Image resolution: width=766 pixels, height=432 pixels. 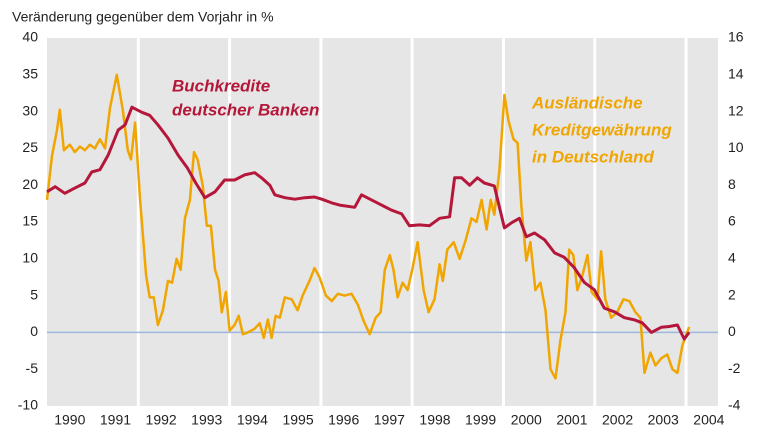 What do you see at coordinates (526, 420) in the screenshot?
I see `x-tick-label: 2000` at bounding box center [526, 420].